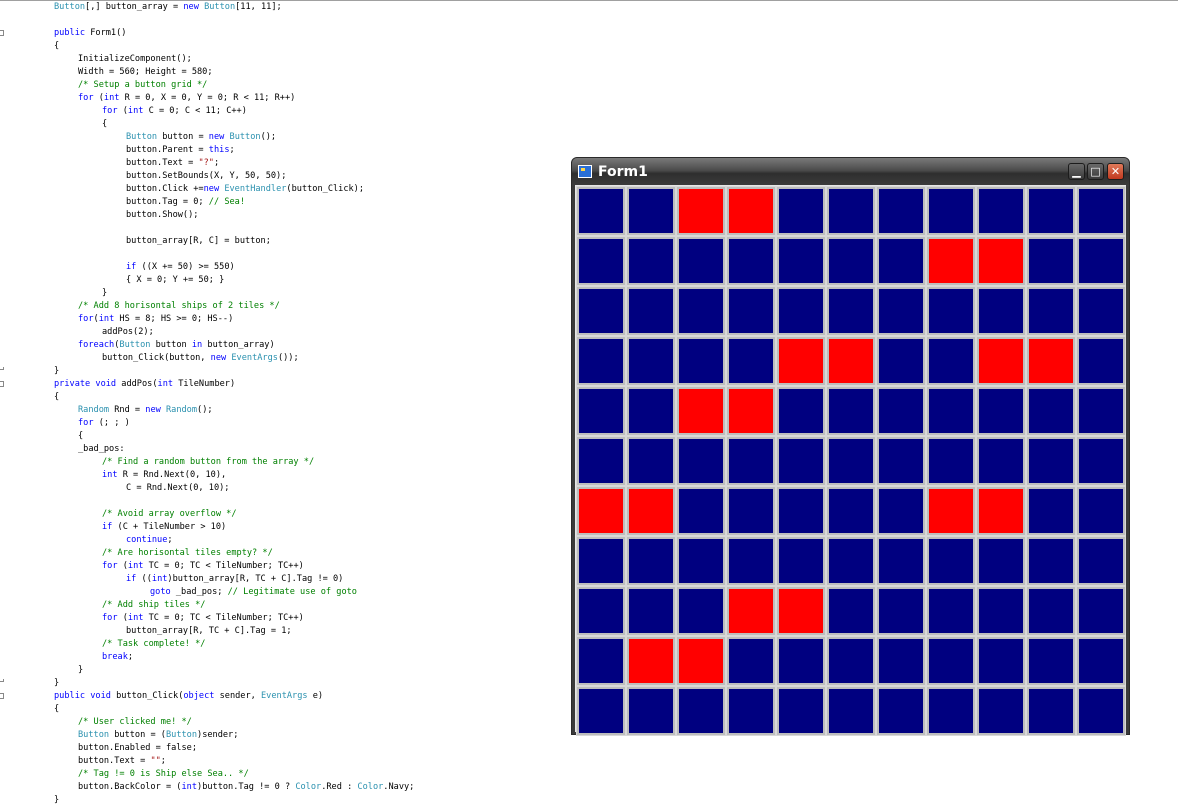  Describe the element at coordinates (850, 172) in the screenshot. I see `title-bar: Form1 ▁ □ ✕` at that location.